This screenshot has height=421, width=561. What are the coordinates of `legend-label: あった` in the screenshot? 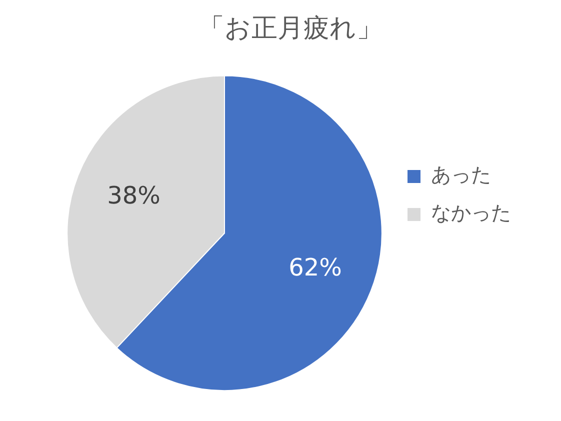 It's located at (461, 174).